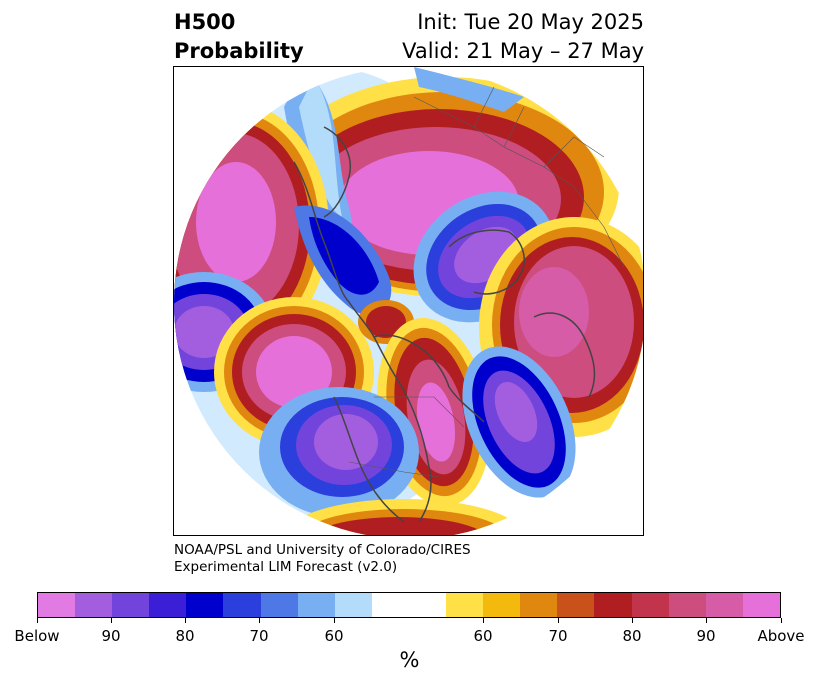  What do you see at coordinates (205, 22) in the screenshot?
I see `title-line-1: H500` at bounding box center [205, 22].